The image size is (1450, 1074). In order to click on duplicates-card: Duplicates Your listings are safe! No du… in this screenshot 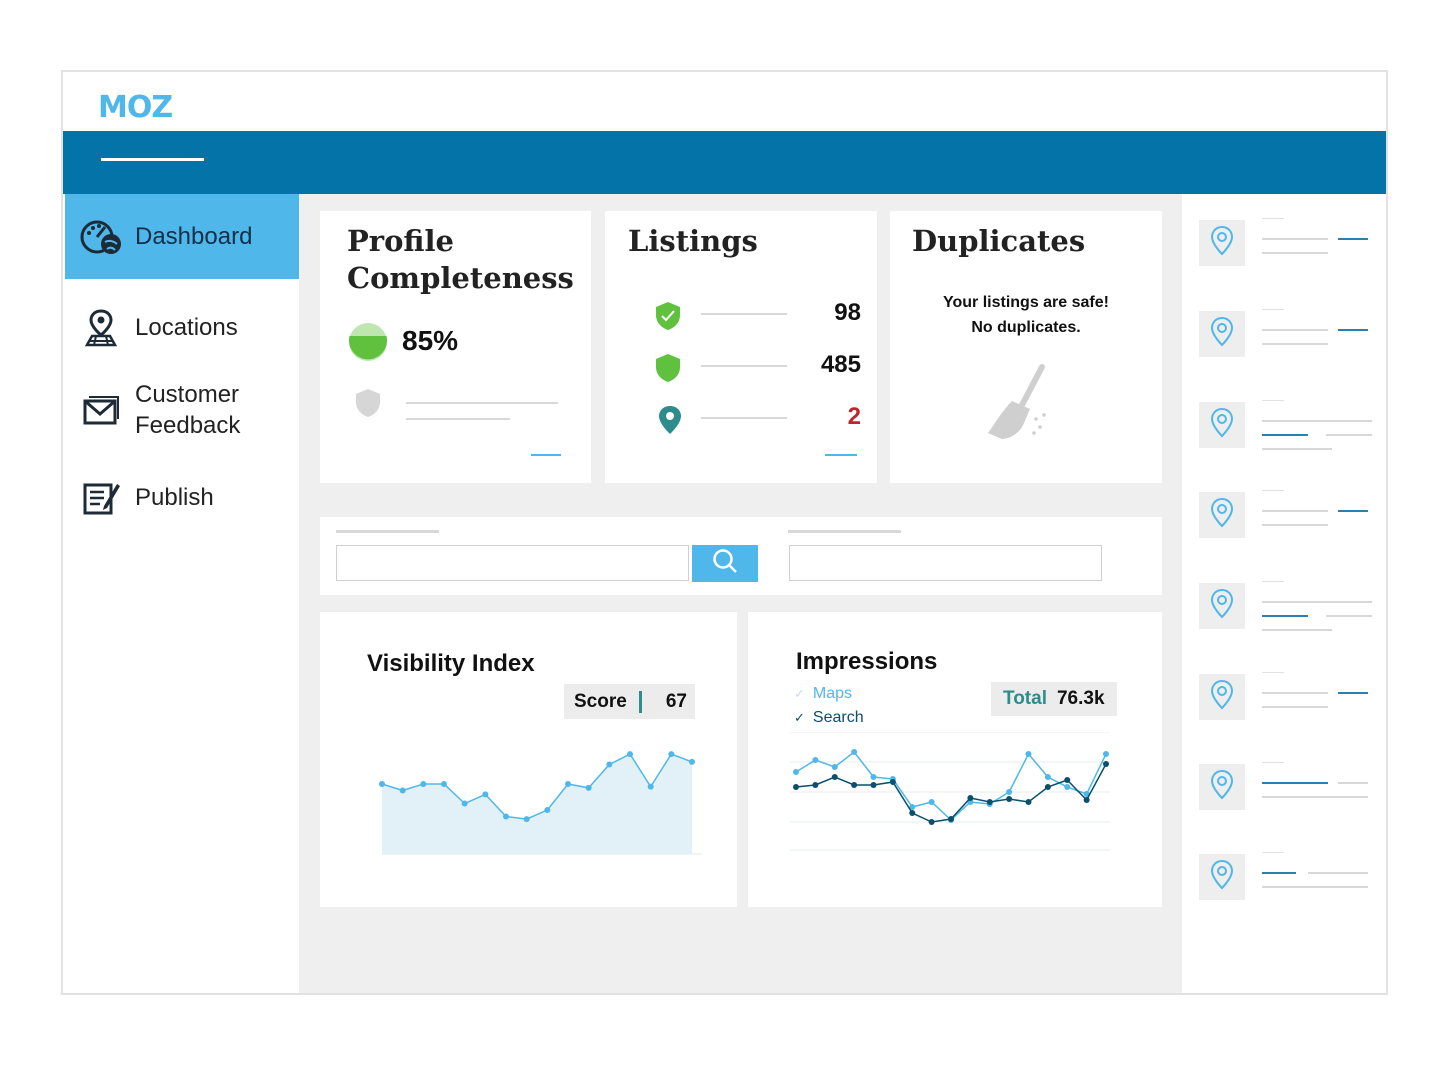, I will do `click(1026, 347)`.